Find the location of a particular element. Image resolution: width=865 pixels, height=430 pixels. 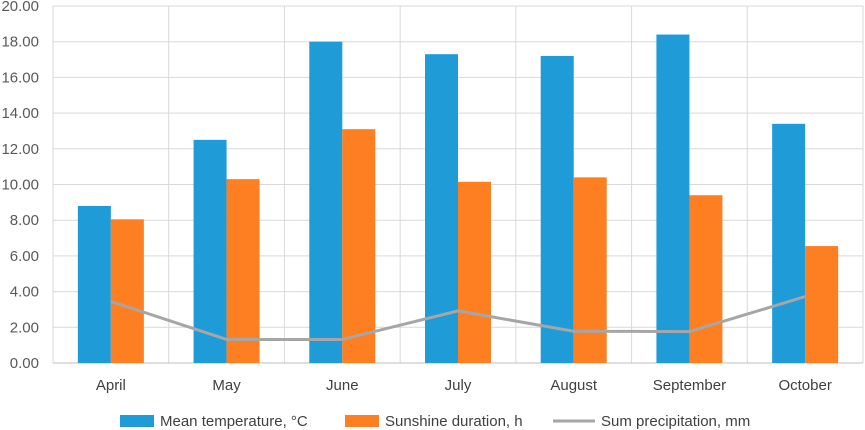

precipitation-line-group is located at coordinates (458, 318).